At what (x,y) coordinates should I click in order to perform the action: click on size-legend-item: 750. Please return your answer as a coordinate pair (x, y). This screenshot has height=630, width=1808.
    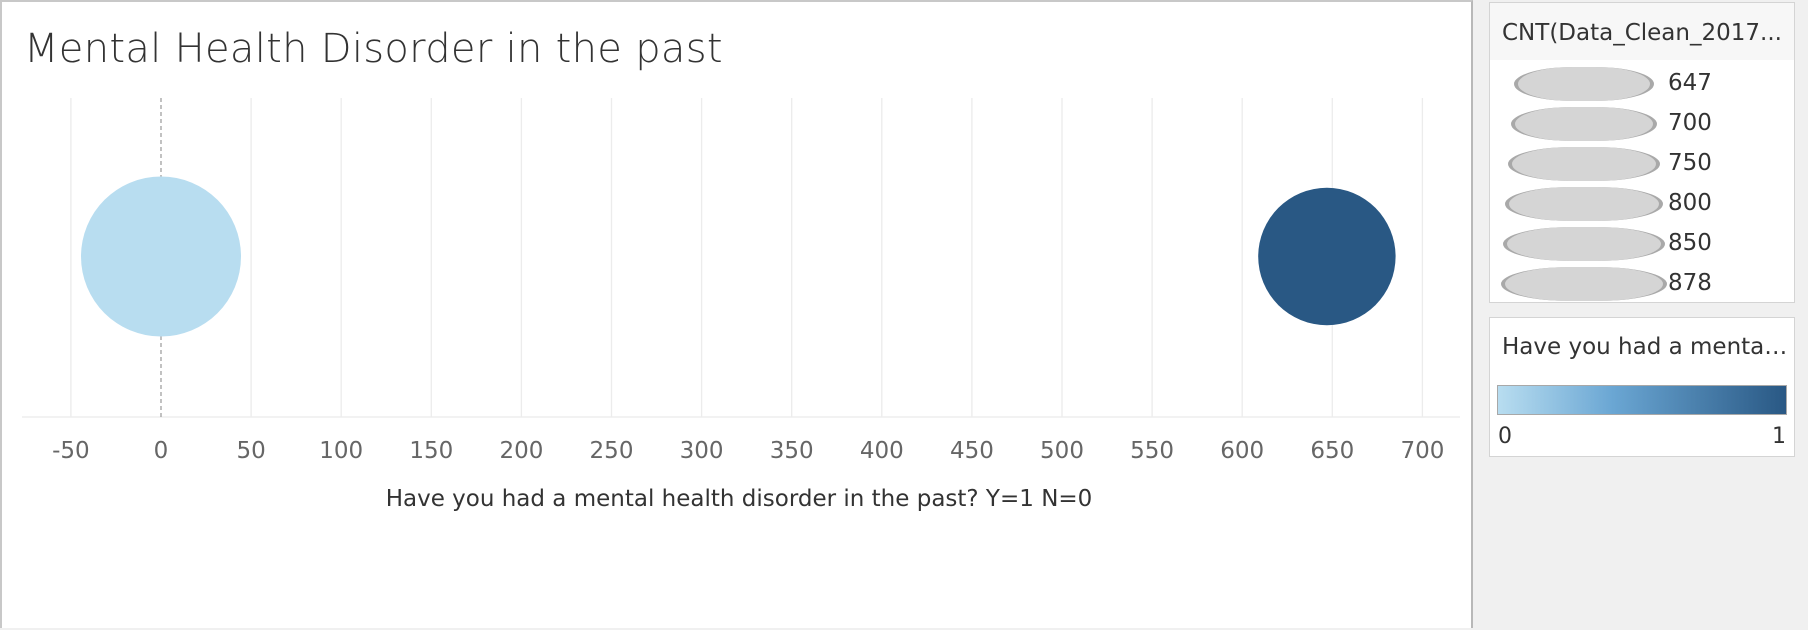
    Looking at the image, I should click on (1642, 165).